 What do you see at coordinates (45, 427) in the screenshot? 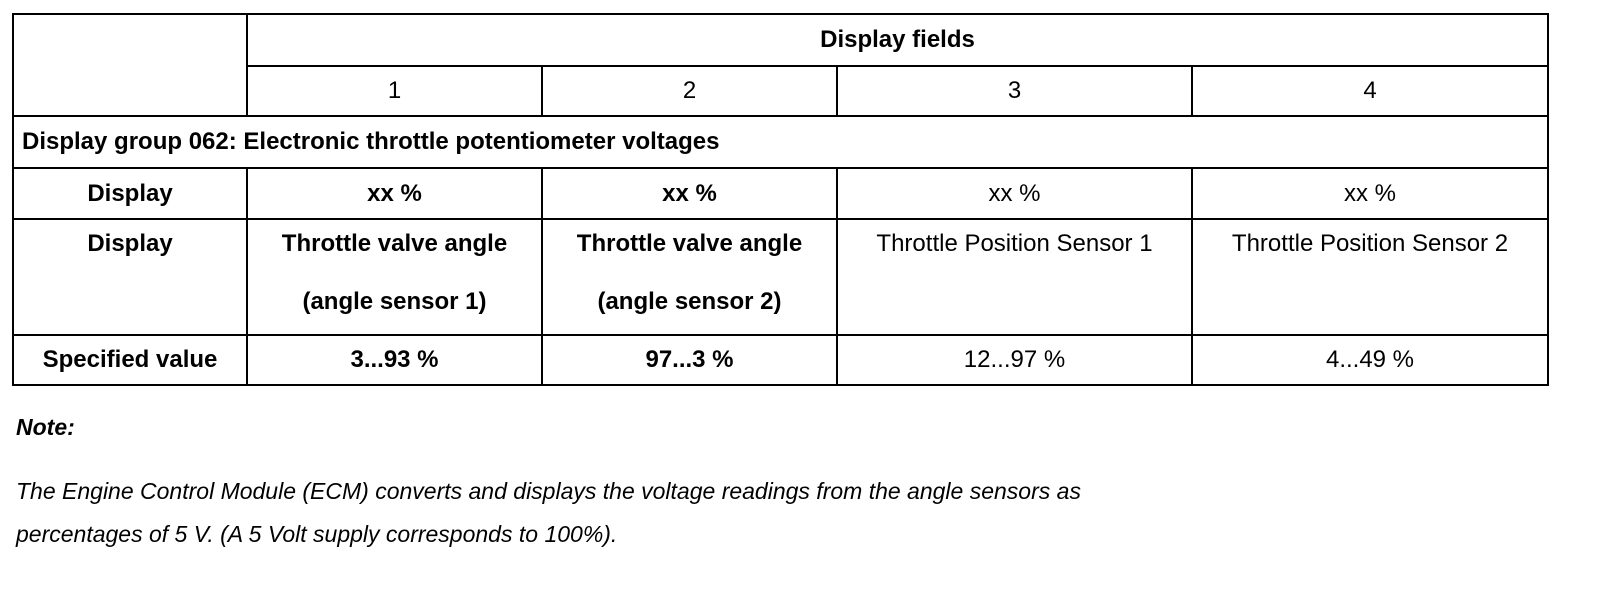
I see `note-title: Note:` at bounding box center [45, 427].